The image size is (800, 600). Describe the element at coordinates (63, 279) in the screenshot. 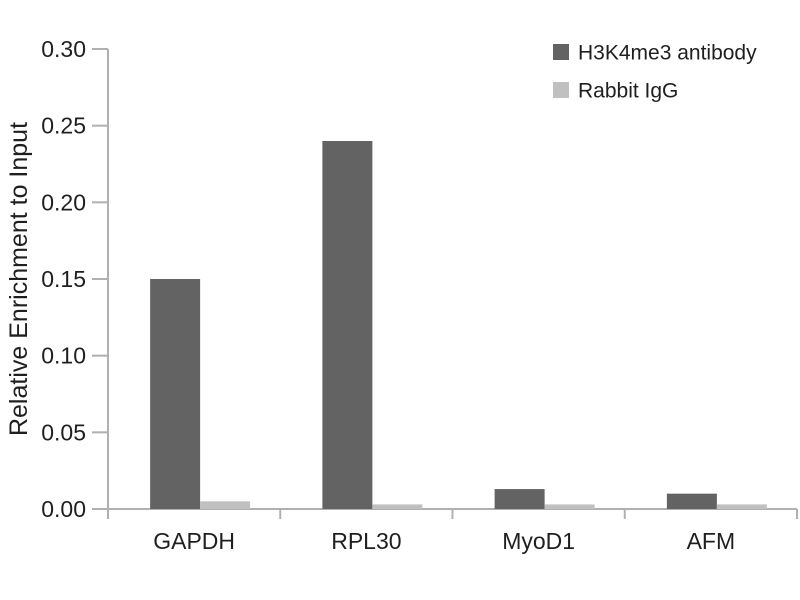

I see `y-tick-label: 0.15` at that location.